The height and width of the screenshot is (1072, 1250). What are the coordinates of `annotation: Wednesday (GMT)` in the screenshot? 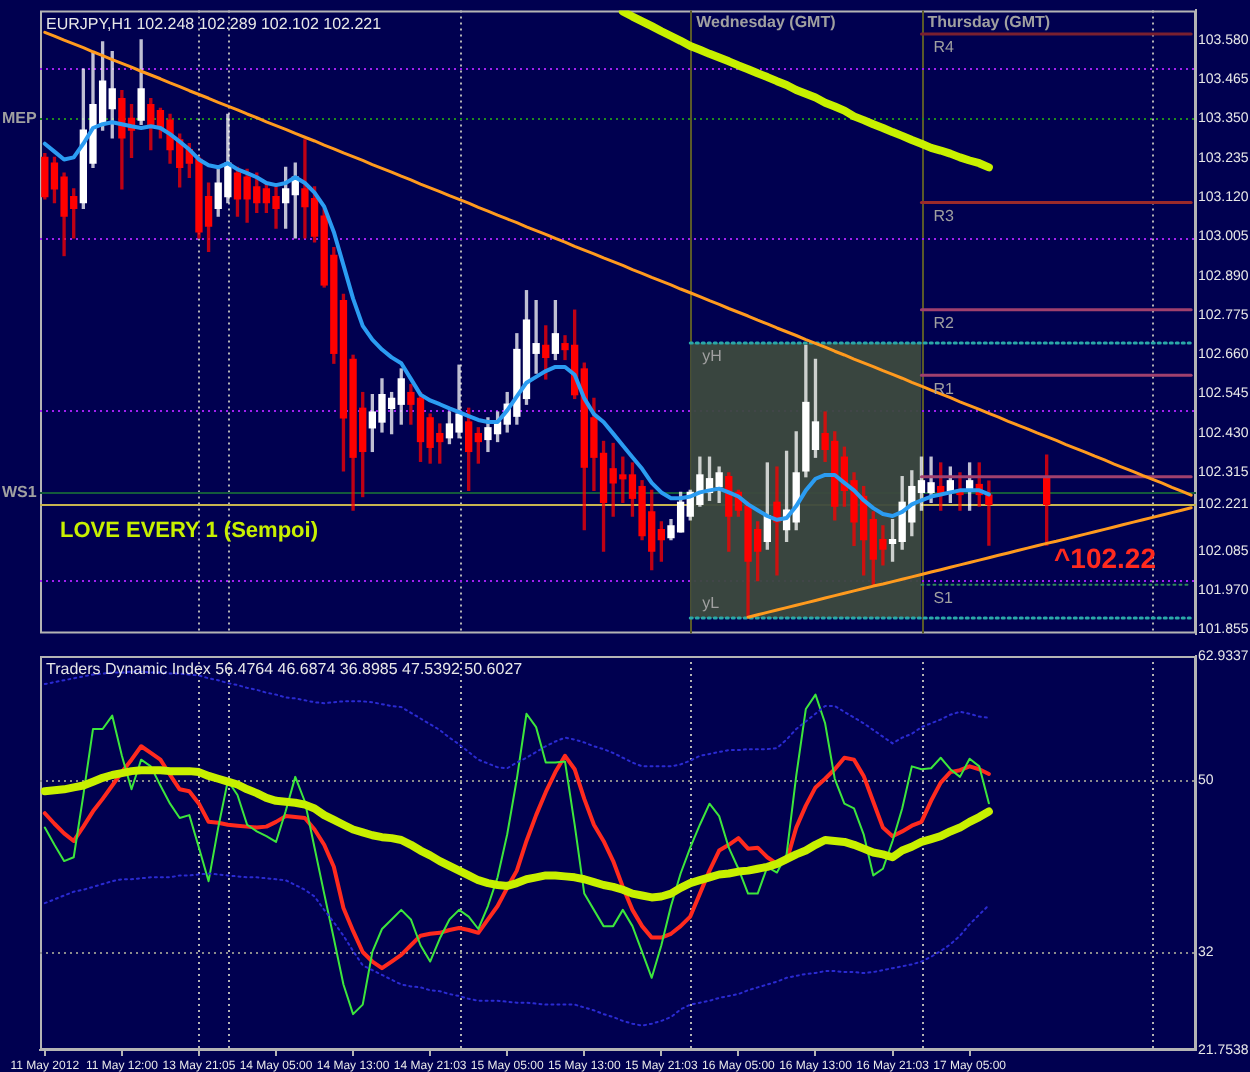 It's located at (766, 21).